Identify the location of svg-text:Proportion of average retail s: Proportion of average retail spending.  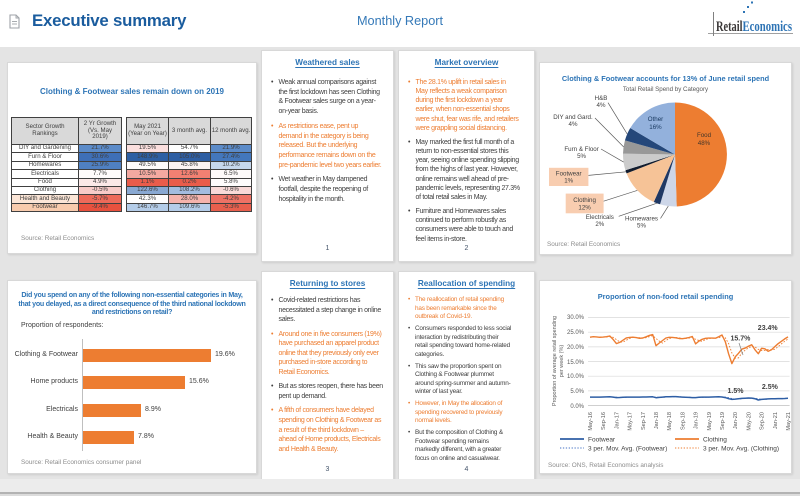
(555, 361).